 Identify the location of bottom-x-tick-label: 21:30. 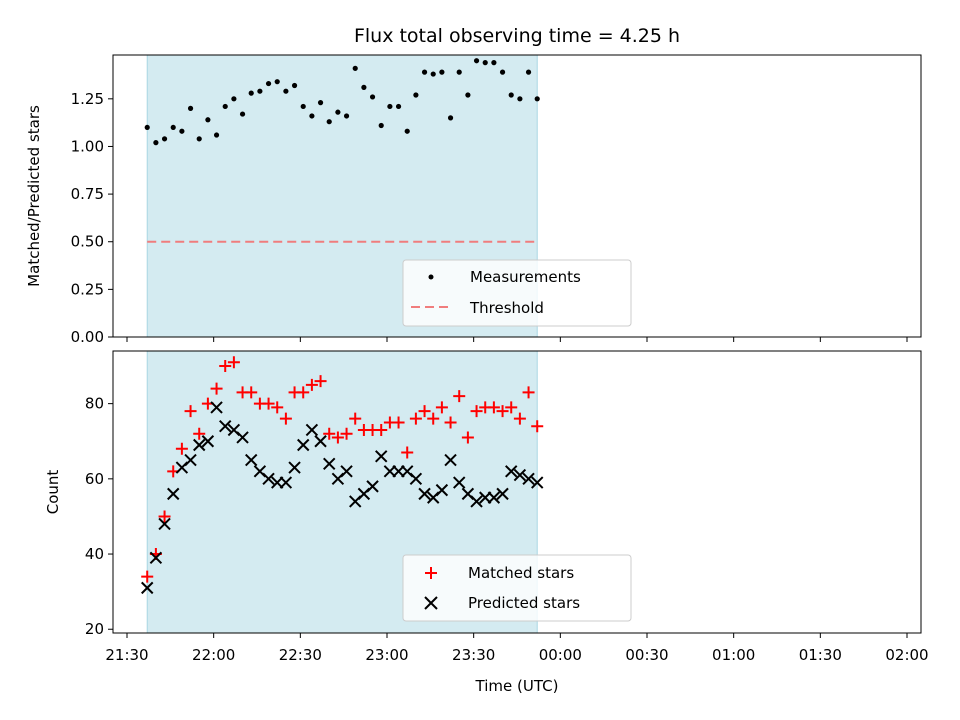
(126, 655).